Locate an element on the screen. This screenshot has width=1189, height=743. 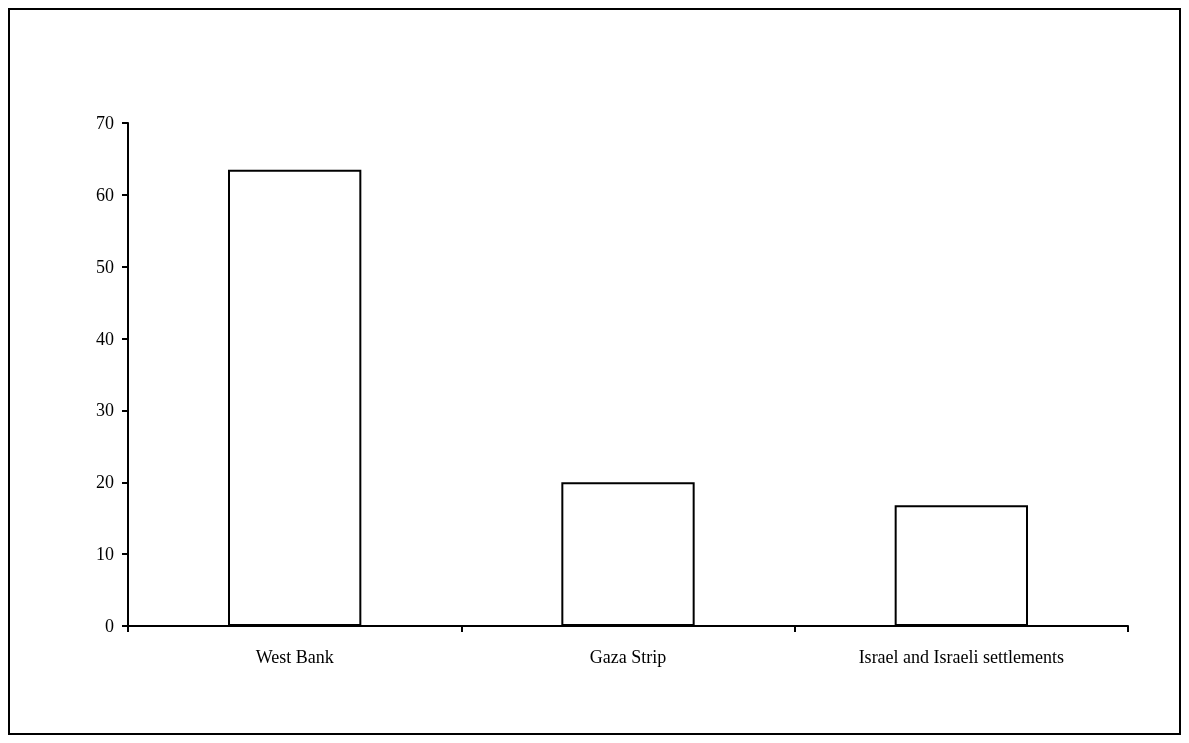
x-tick-label: West Bank is located at coordinates (294, 657).